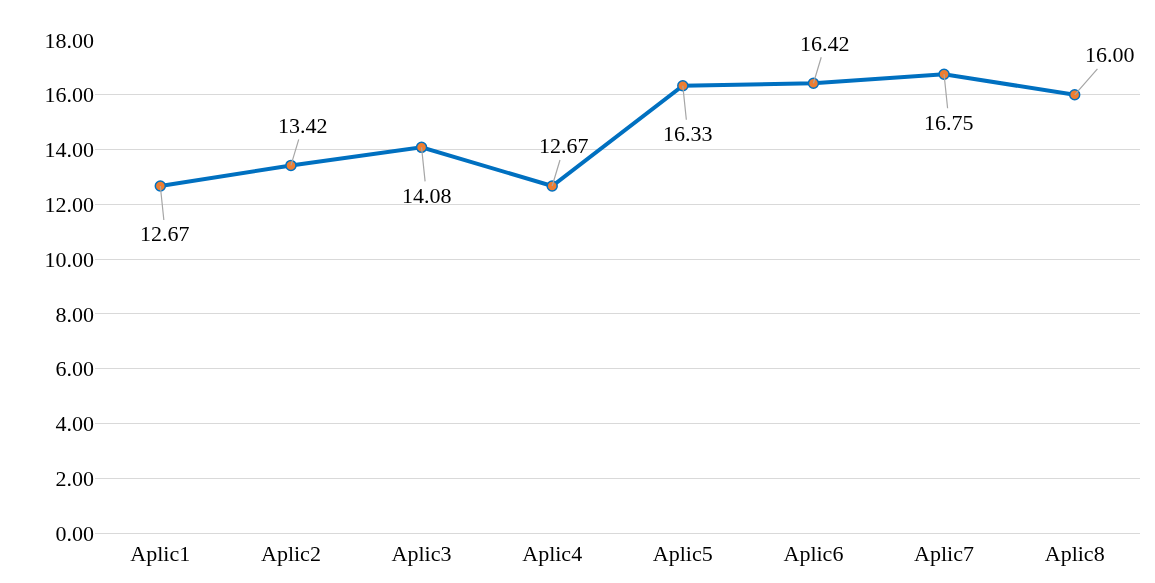  Describe the element at coordinates (69, 40) in the screenshot. I see `y-tick-label: 18.00` at that location.